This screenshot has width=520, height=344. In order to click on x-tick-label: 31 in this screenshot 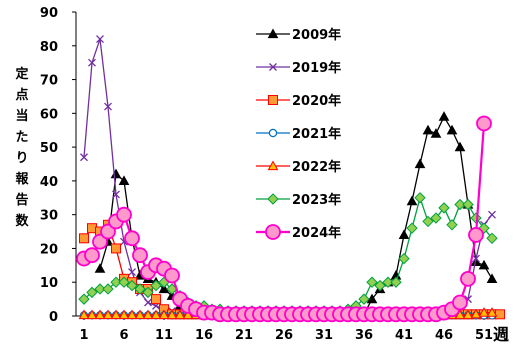, I will do `click(324, 335)`.